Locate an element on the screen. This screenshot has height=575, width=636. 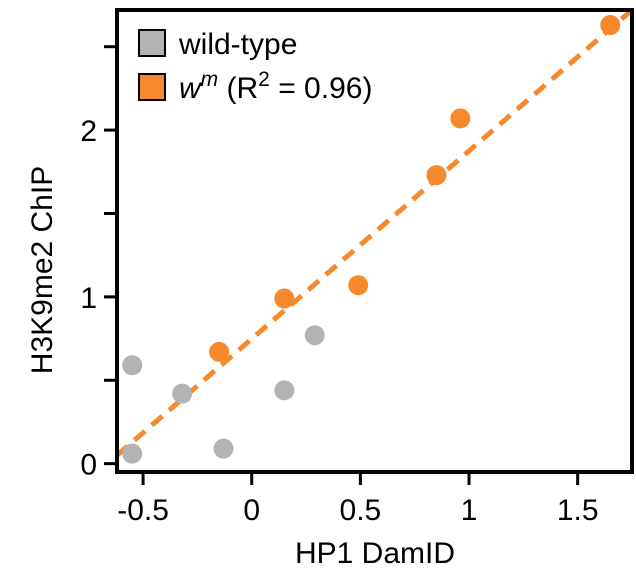
legend-label-wm-r: (R is located at coordinates (238, 88).